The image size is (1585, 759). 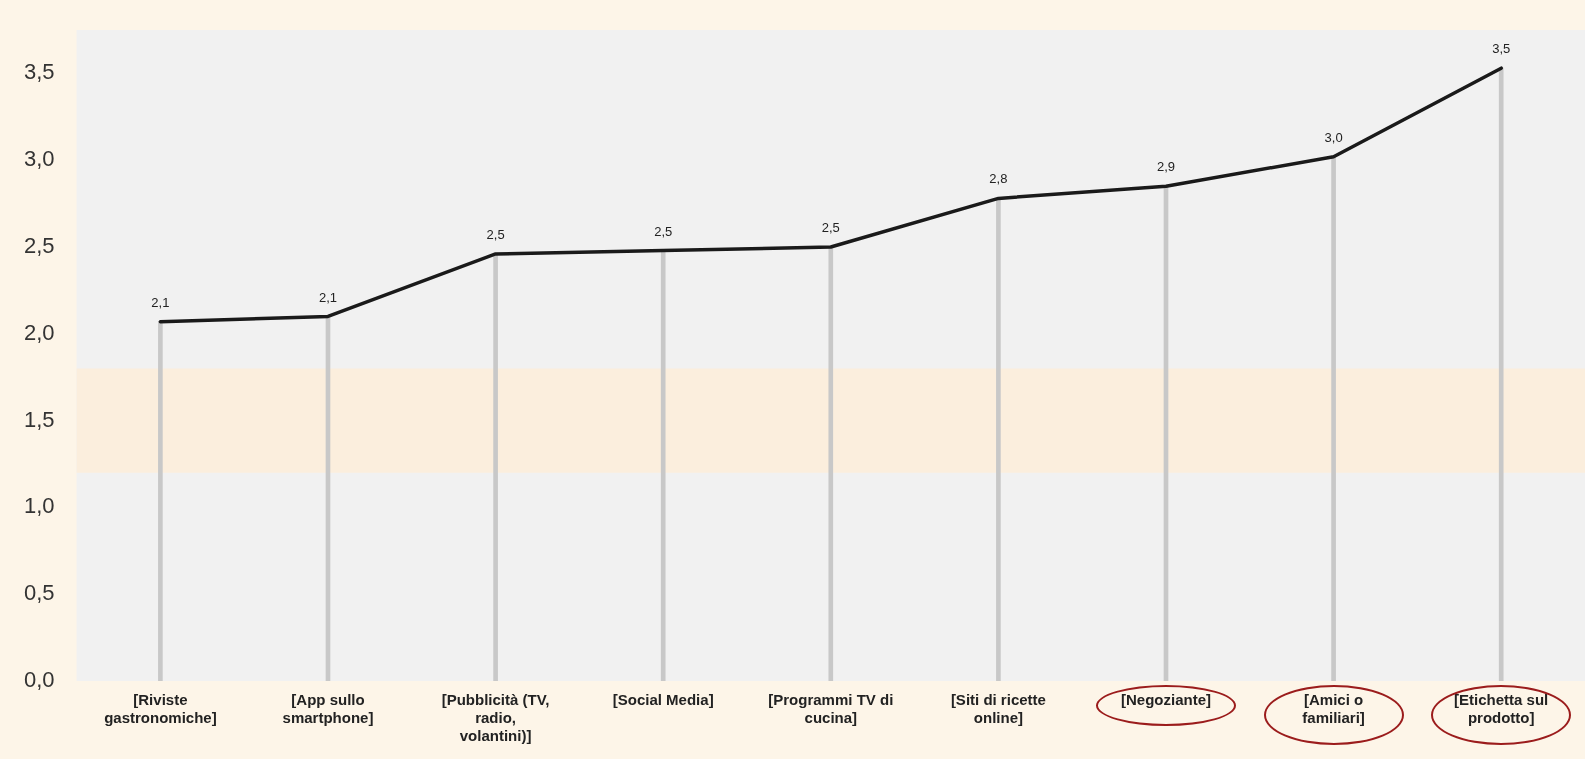 I want to click on x-tick-label: [Etichetta sul prodotto], so click(x=1501, y=709).